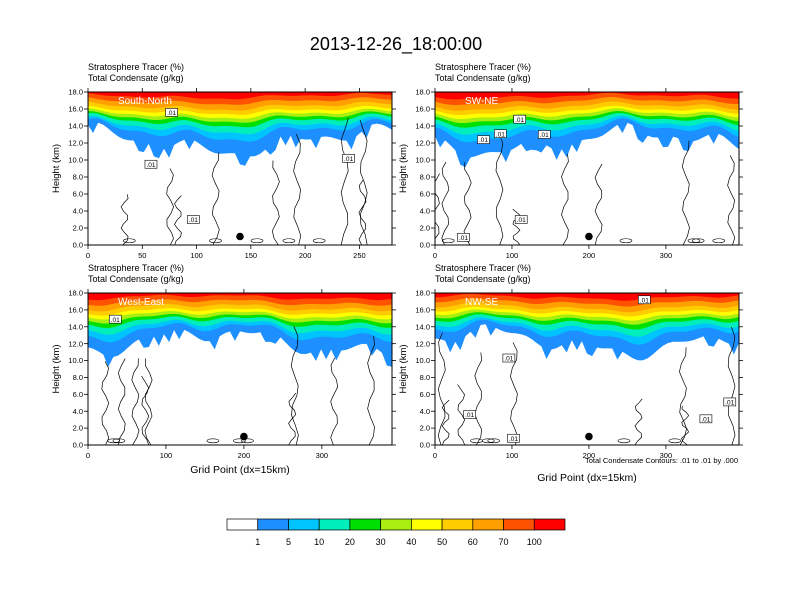  I want to click on panel-name: NW-SE, so click(481, 302).